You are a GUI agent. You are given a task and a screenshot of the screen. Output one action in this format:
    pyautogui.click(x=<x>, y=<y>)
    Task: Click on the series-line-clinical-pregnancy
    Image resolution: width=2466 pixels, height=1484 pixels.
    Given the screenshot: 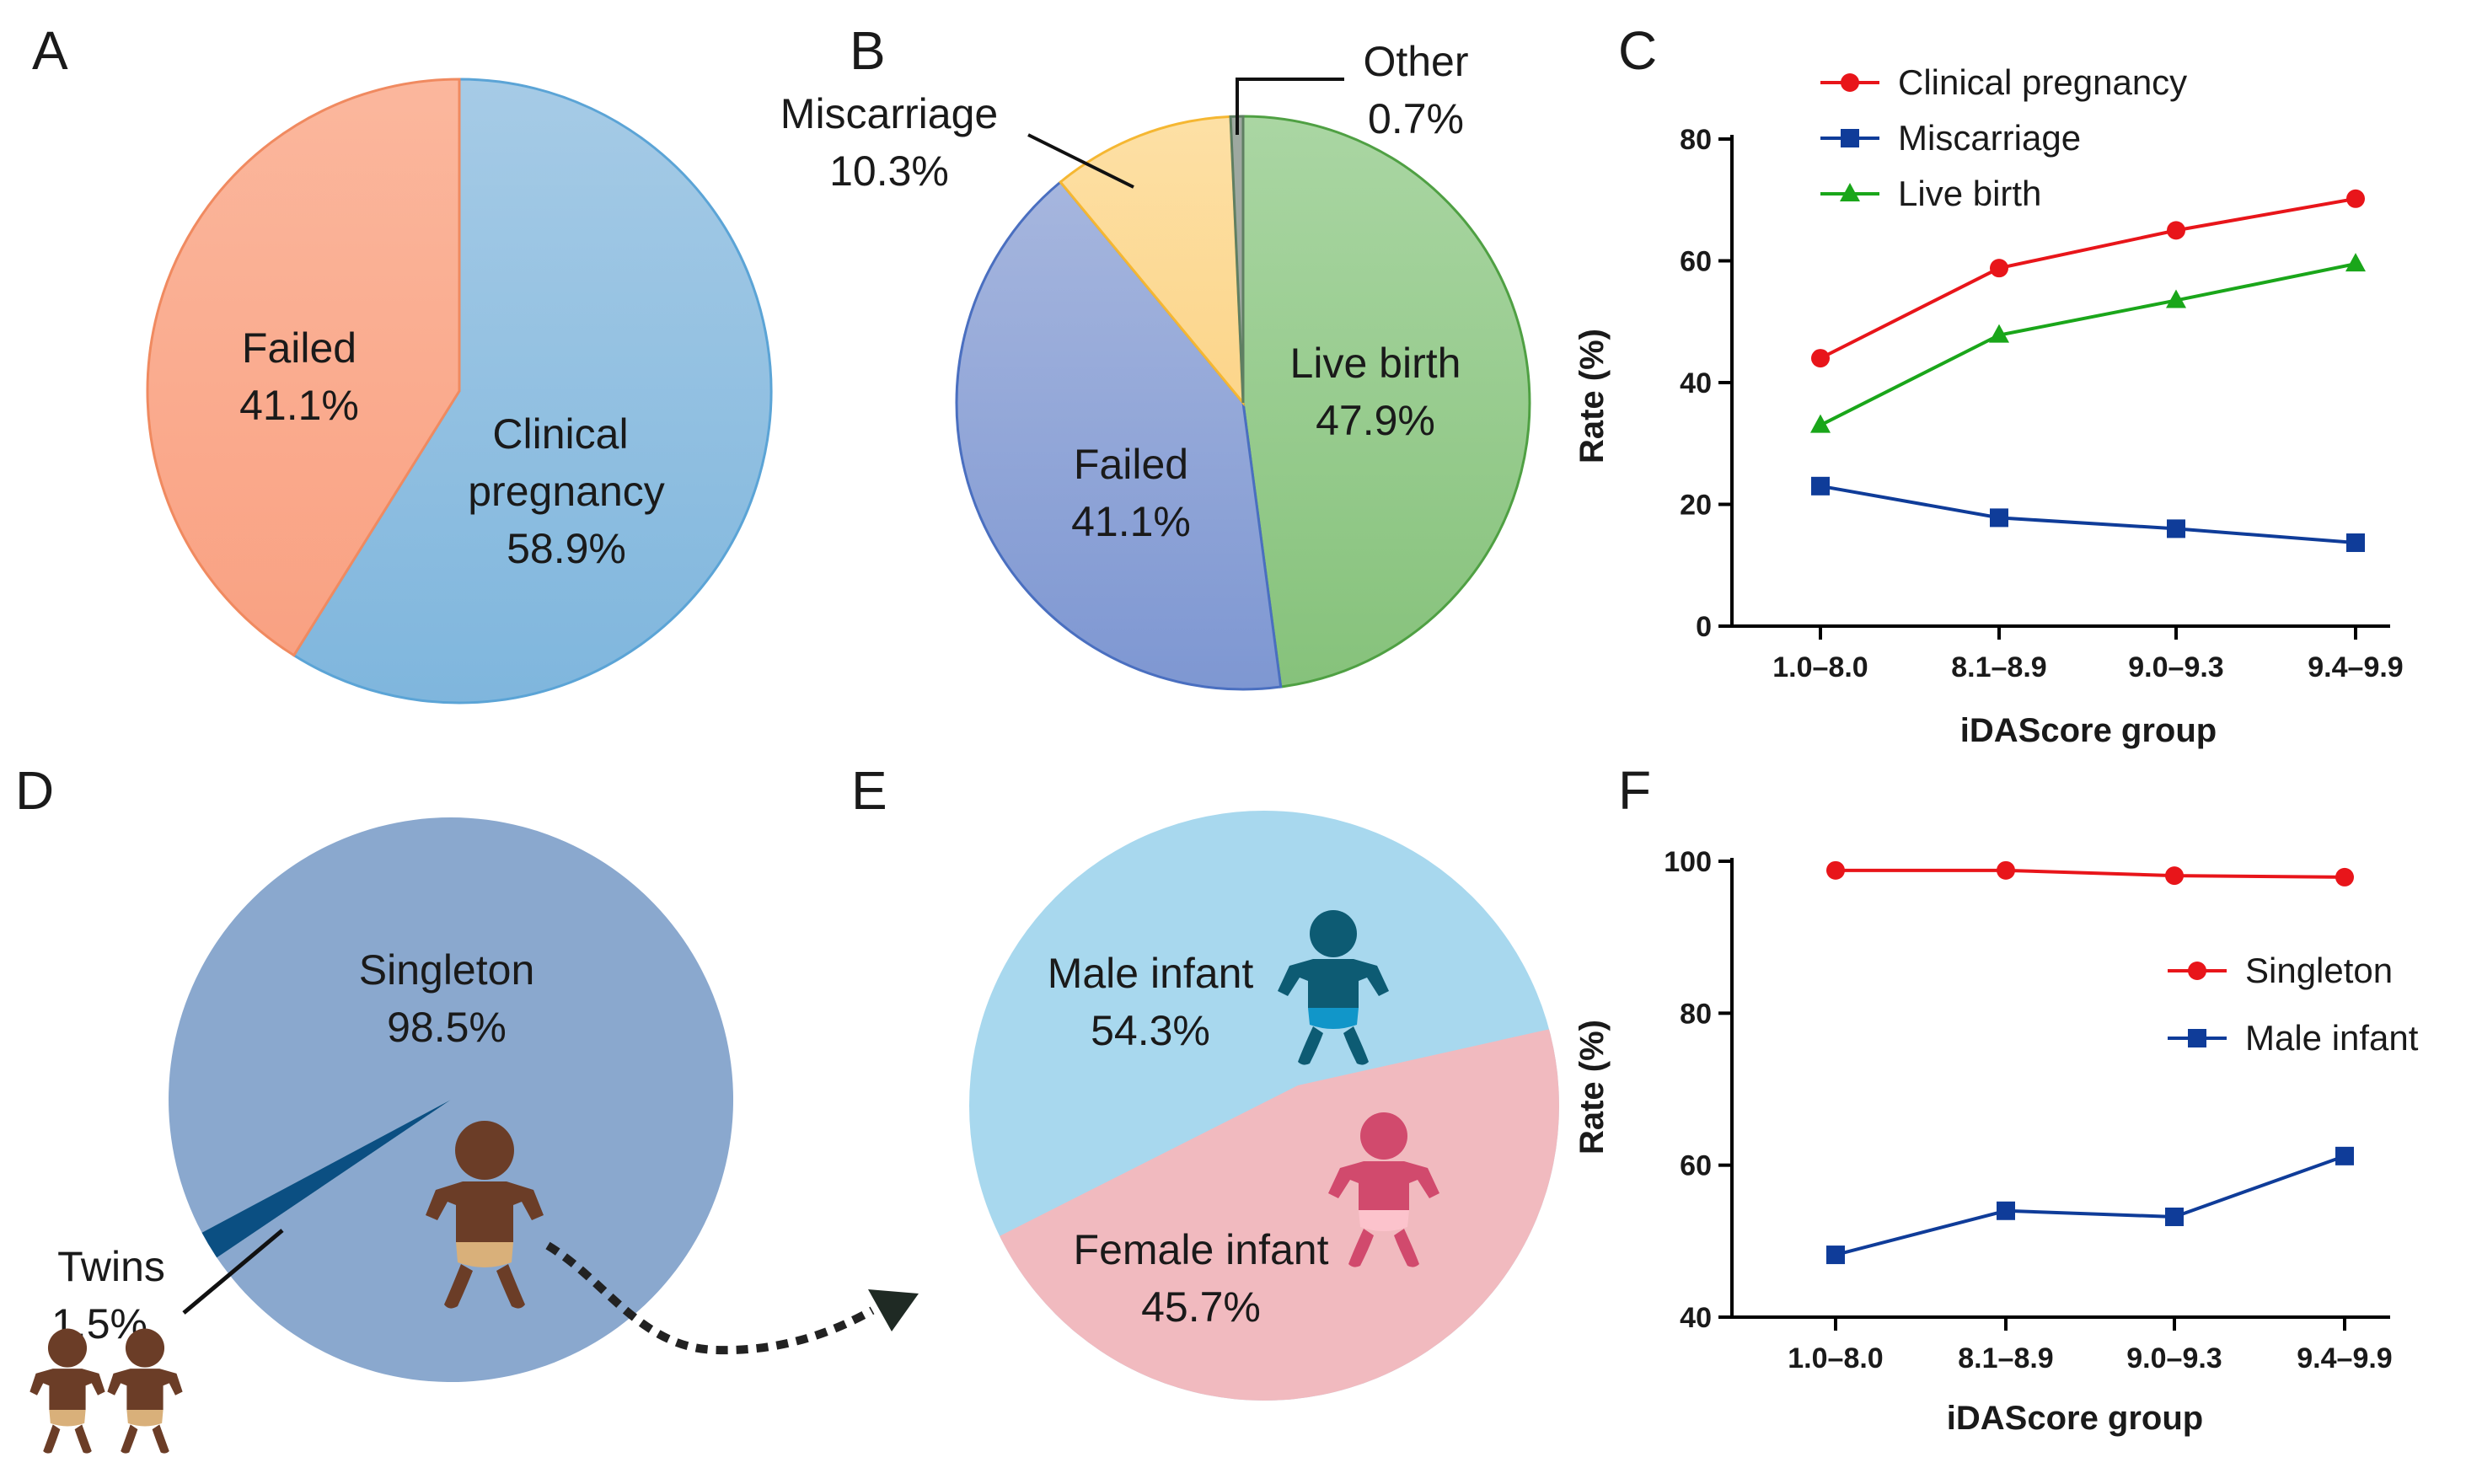 What is the action you would take?
    pyautogui.click(x=2088, y=278)
    